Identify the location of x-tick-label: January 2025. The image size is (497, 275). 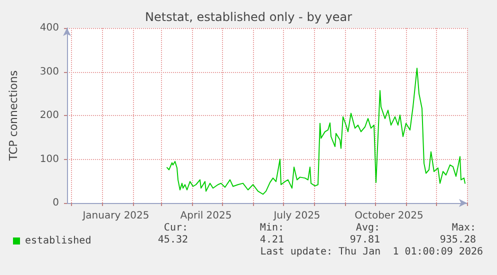
(116, 216).